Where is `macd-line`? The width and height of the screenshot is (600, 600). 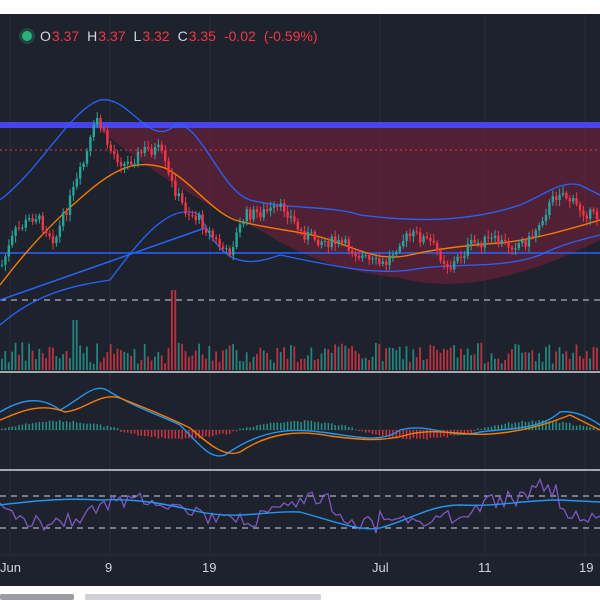
macd-line is located at coordinates (300, 422).